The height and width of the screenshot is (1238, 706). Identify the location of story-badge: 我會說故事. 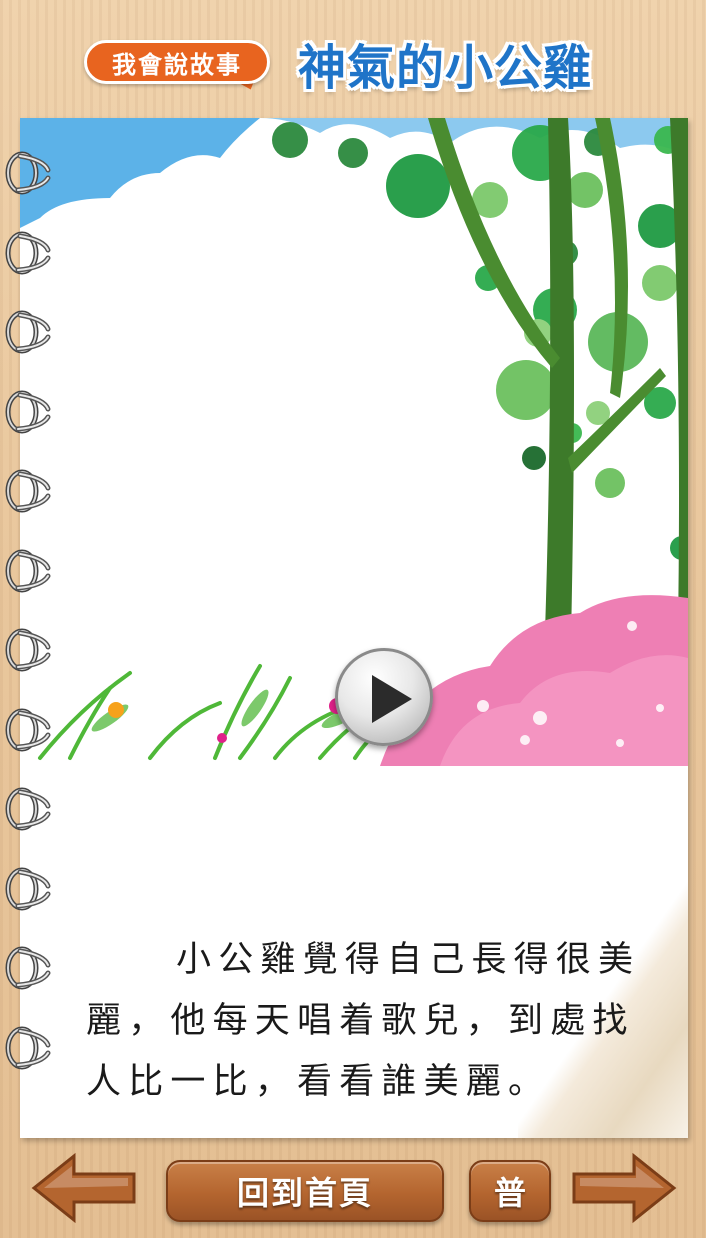
(181, 67).